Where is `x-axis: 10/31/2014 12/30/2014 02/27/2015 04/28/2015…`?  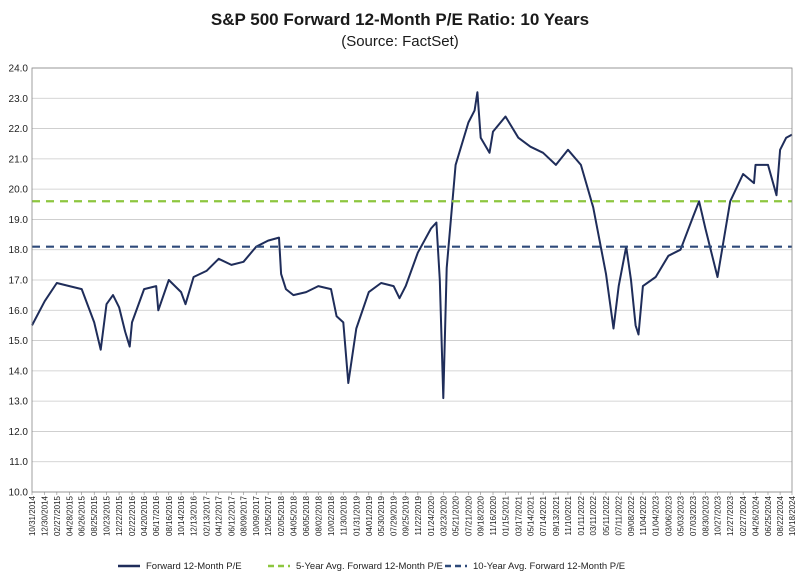 x-axis: 10/31/2014 12/30/2014 02/27/2015 04/28/2015… is located at coordinates (412, 514).